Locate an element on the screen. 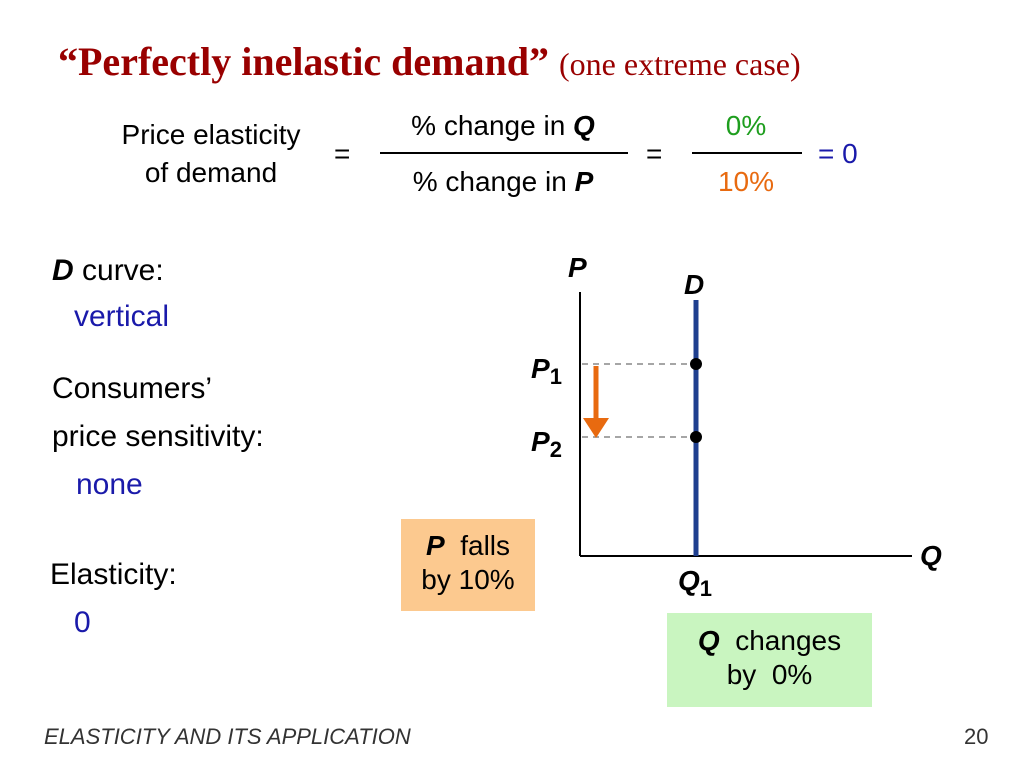  p-falls-var: P is located at coordinates (435, 545).